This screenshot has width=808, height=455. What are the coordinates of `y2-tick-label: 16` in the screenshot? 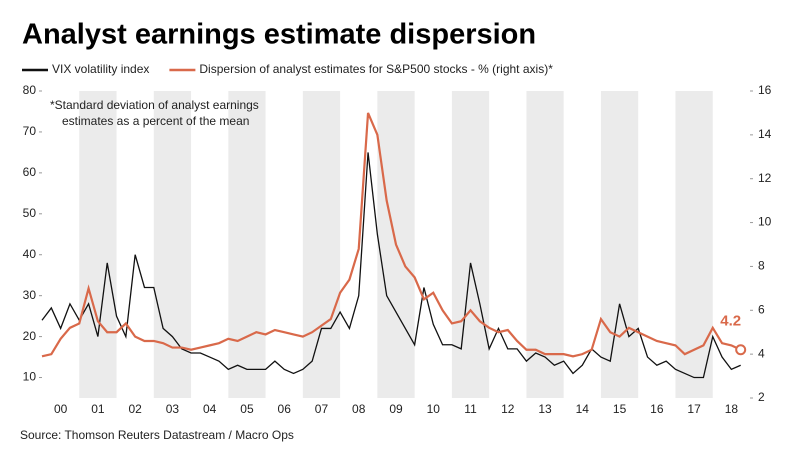 It's located at (765, 90).